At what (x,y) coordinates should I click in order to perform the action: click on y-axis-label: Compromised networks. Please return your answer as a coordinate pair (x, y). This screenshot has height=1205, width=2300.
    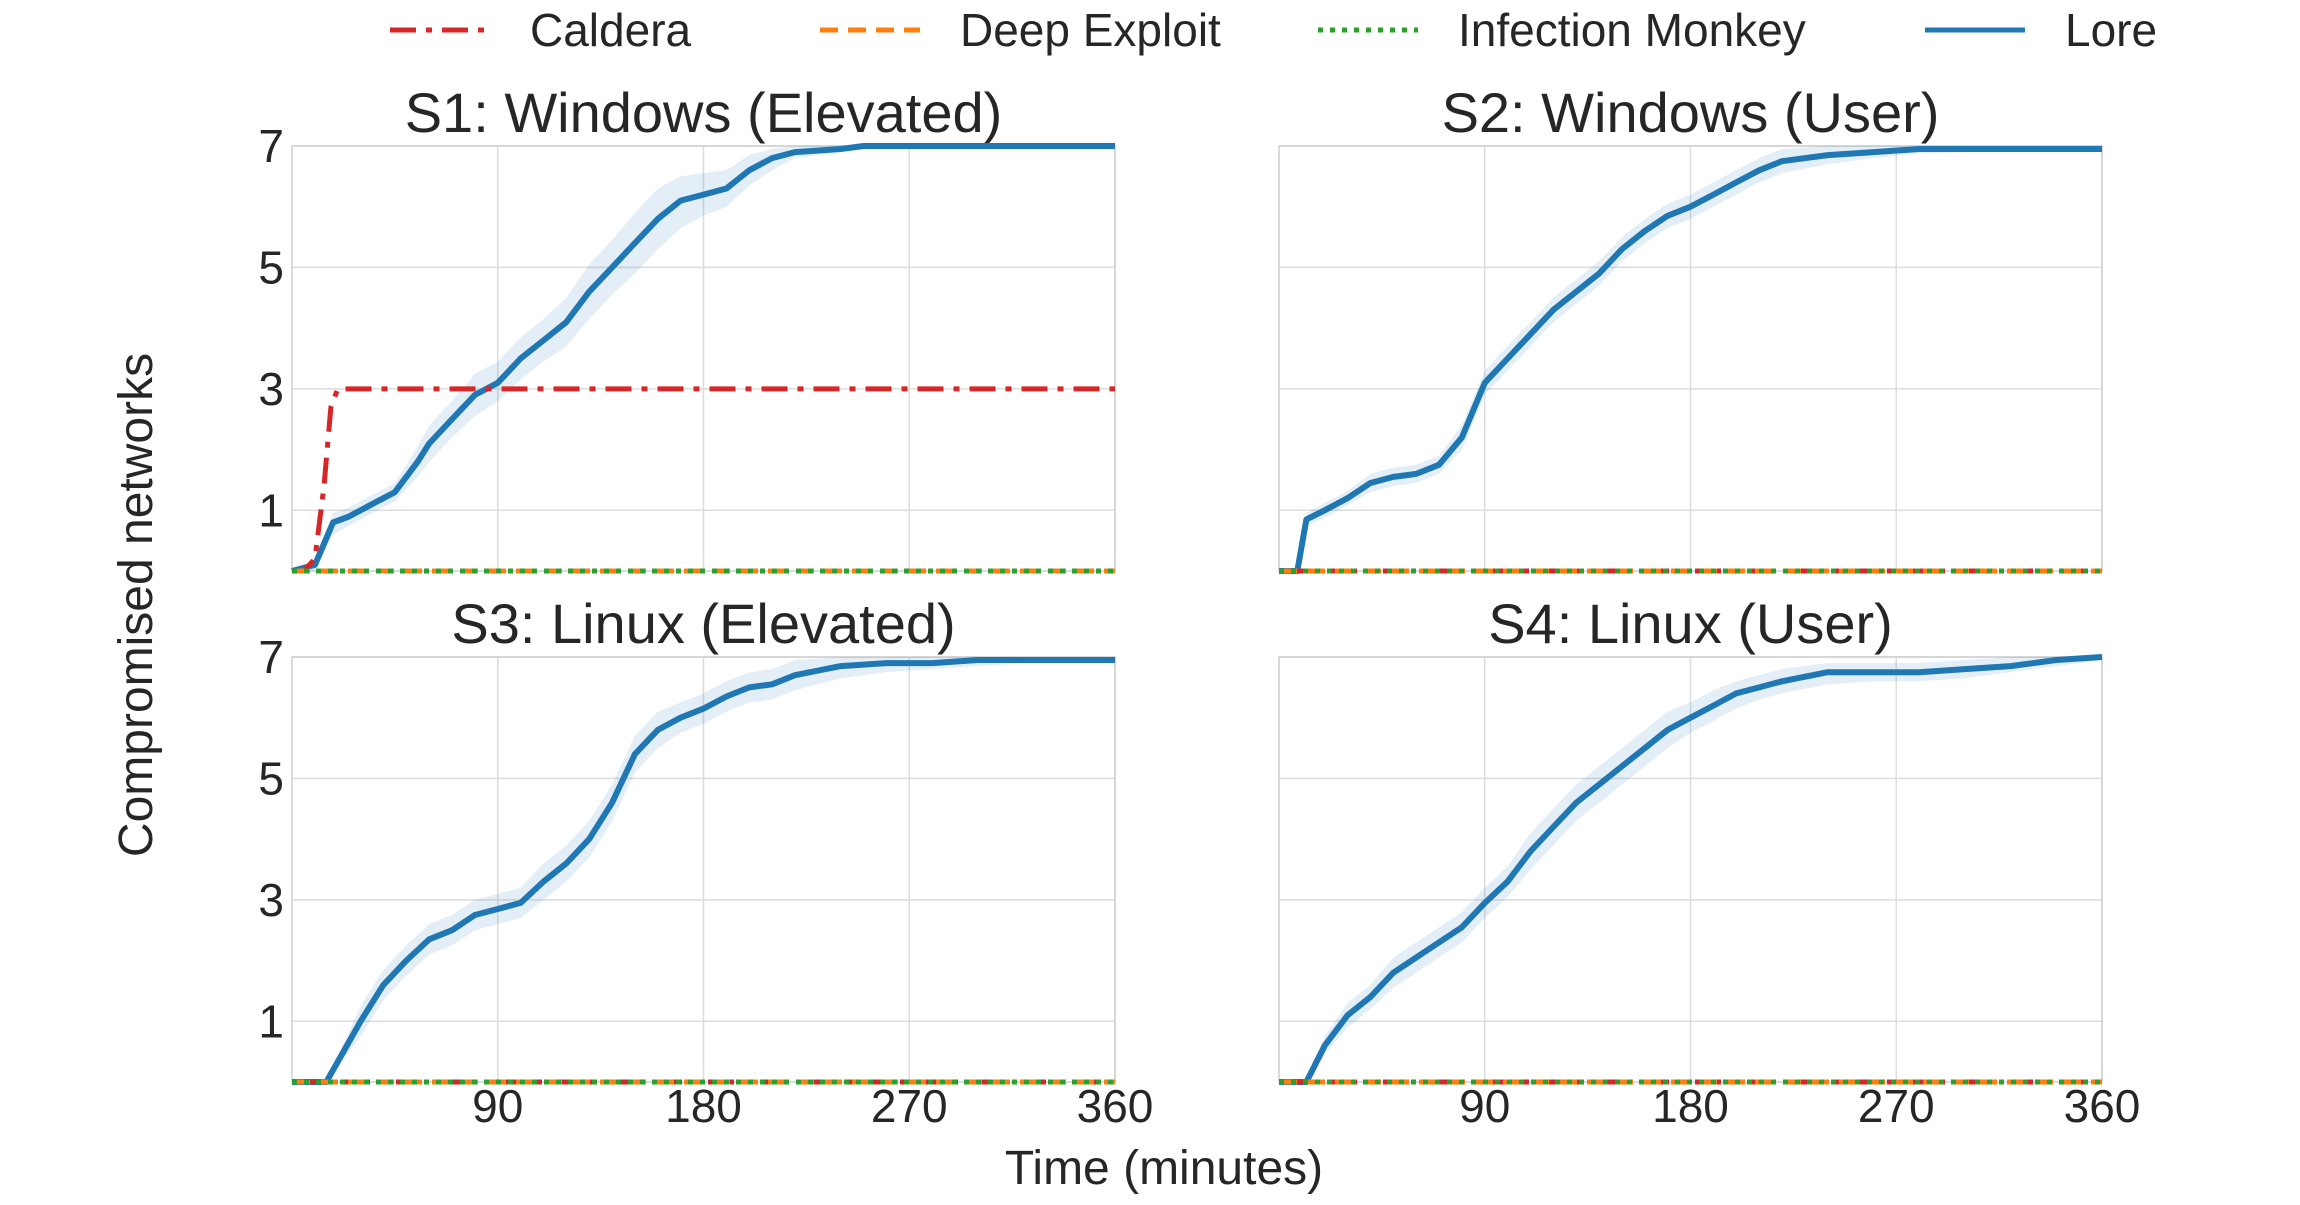
    Looking at the image, I should click on (136, 605).